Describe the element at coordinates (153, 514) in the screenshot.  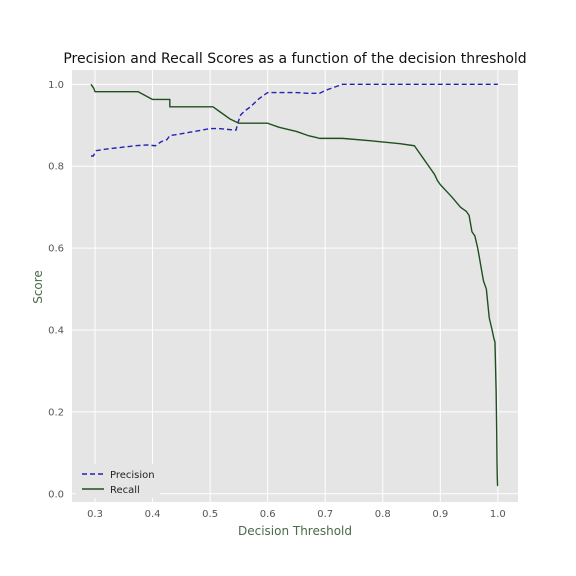
I see `x-tick-label: 0.4` at that location.